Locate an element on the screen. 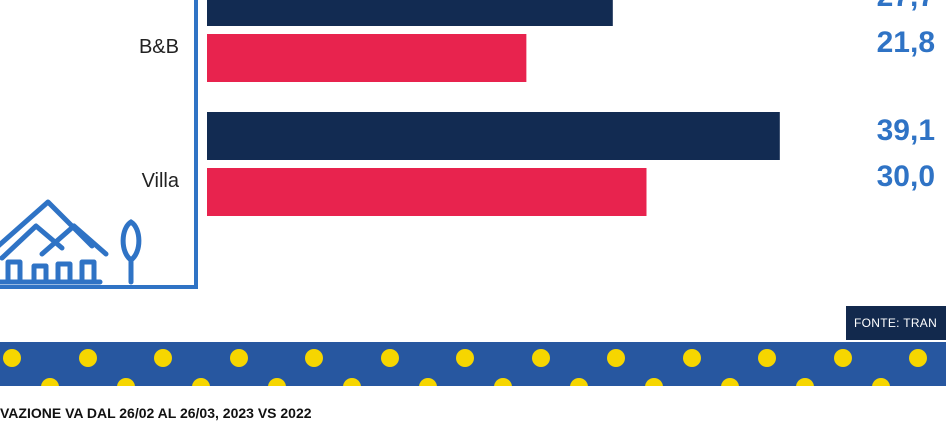  category-labels: B&B Villa is located at coordinates (159, 114).